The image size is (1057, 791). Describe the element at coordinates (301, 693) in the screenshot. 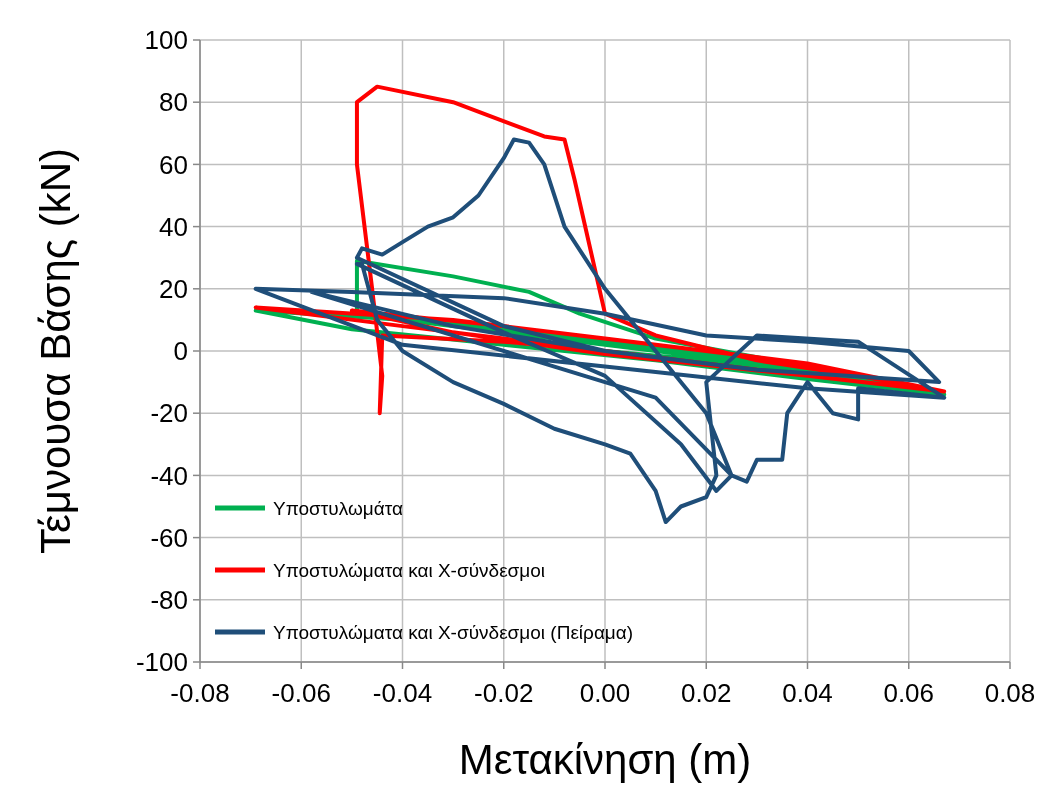

I see `x-tick-label: -0.06` at that location.